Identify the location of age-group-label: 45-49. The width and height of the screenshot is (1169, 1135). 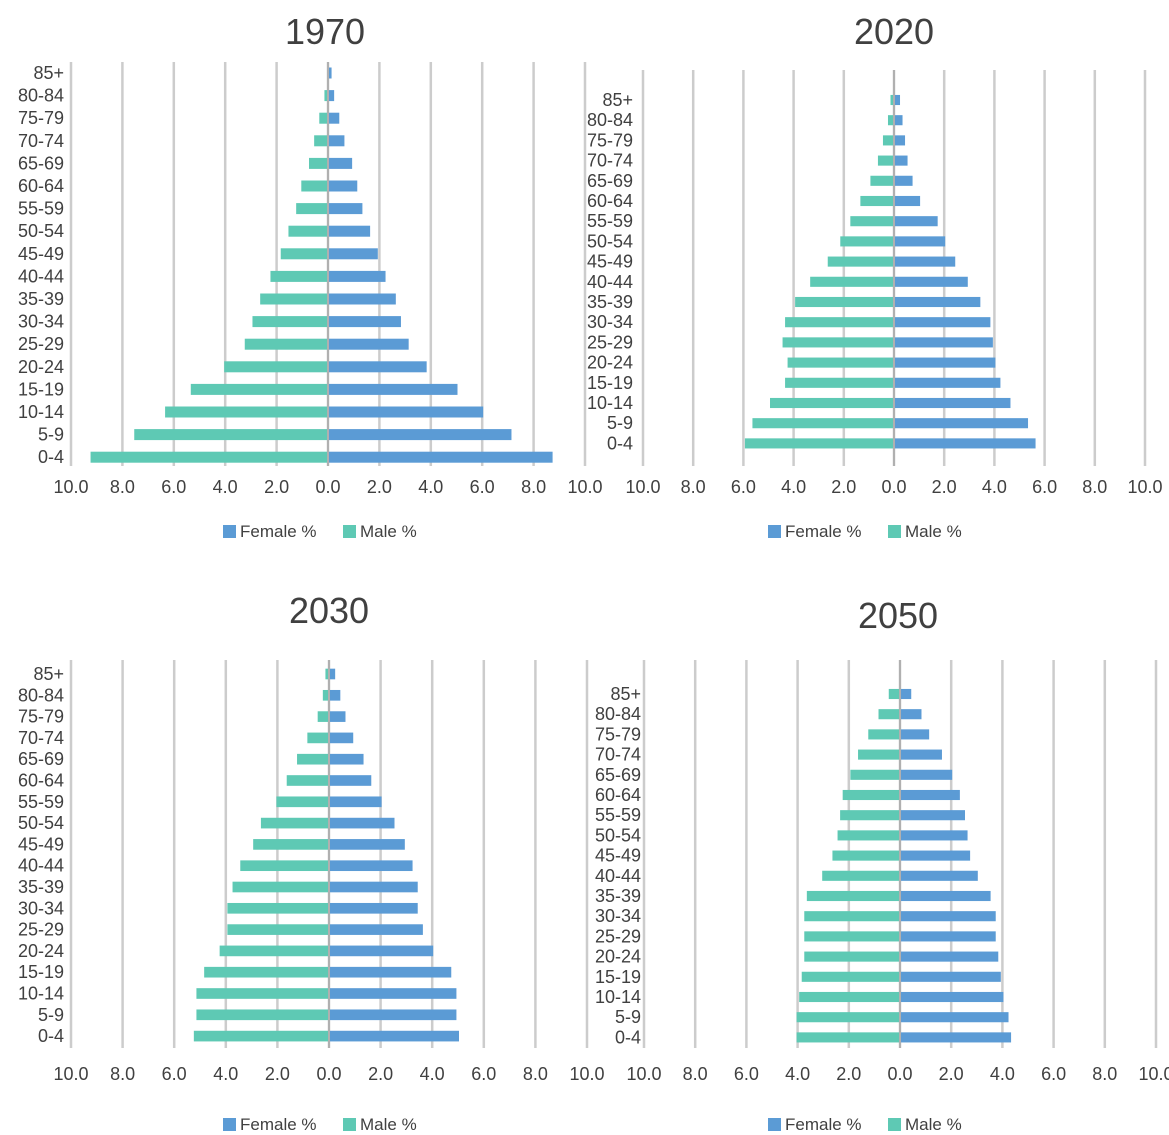
(41, 254).